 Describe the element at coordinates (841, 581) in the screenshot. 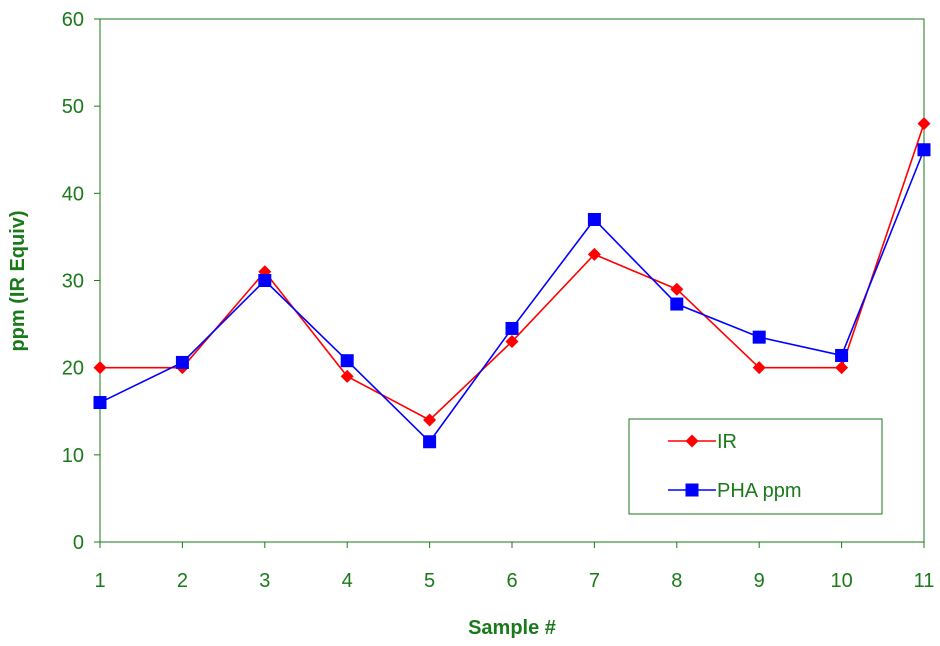

I see `x-tick-label: 10` at that location.